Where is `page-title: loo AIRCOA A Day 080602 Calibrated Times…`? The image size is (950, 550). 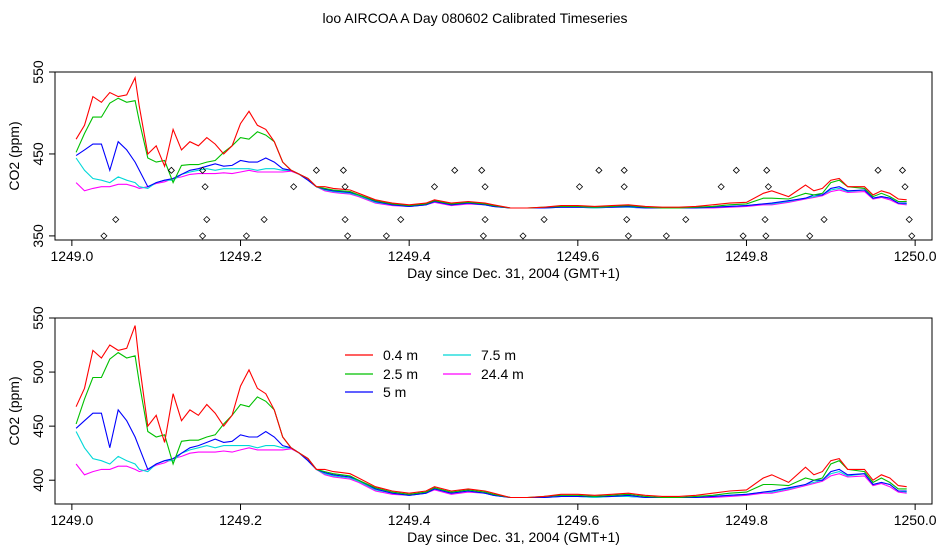
page-title: loo AIRCOA A Day 080602 Calibrated Times… is located at coordinates (475, 18).